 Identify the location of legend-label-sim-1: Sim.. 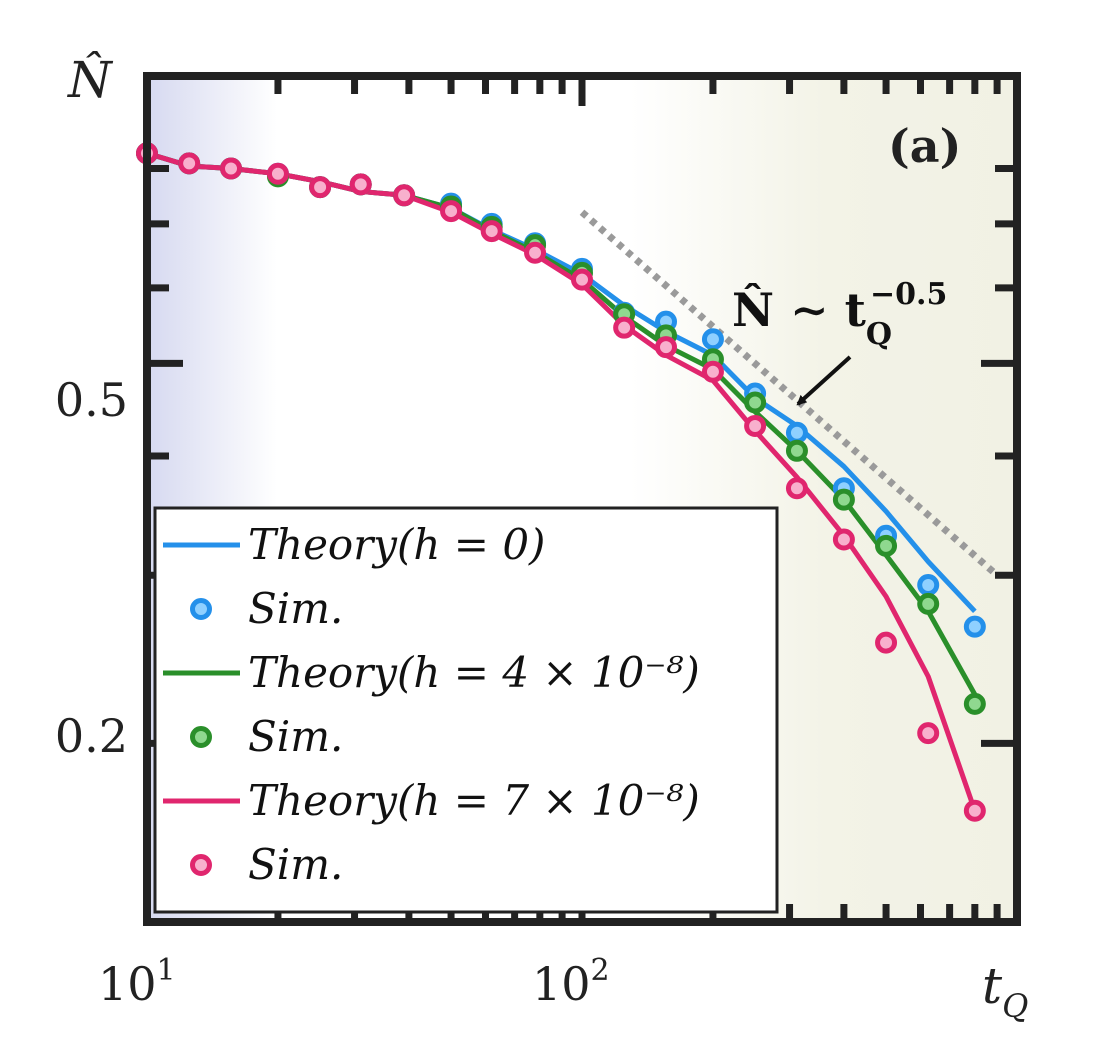
(295, 736).